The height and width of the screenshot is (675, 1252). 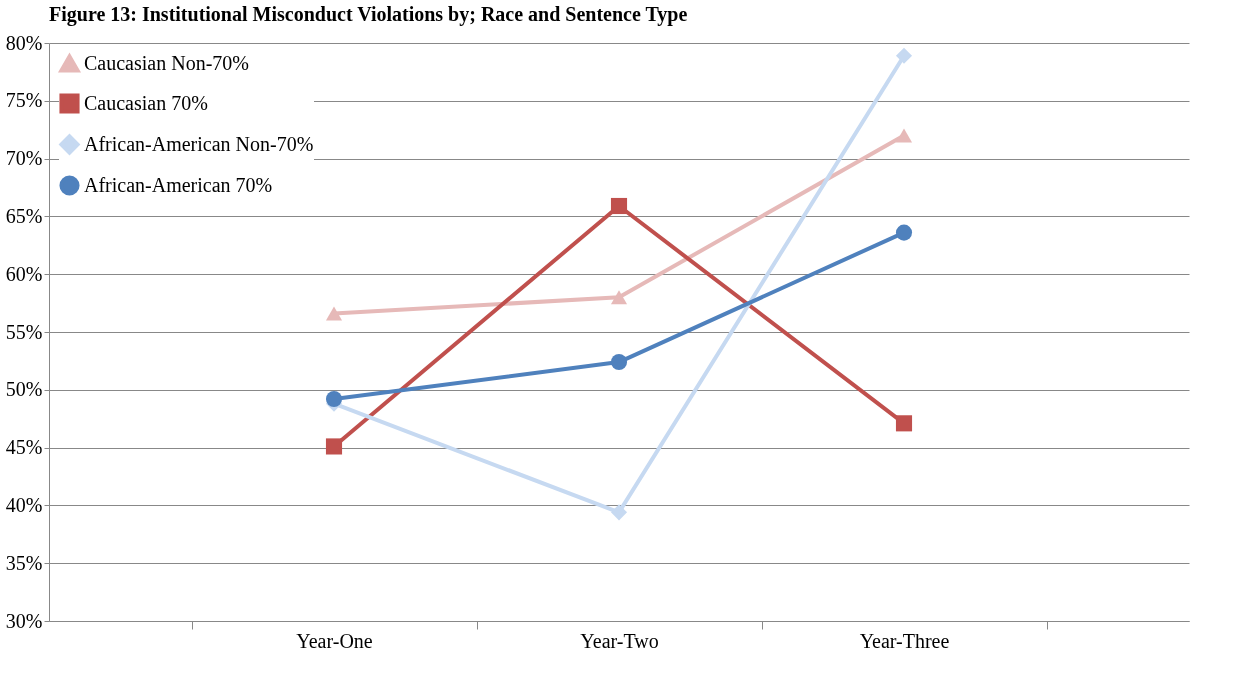 What do you see at coordinates (24, 273) in the screenshot?
I see `y-tick-label: 60%` at bounding box center [24, 273].